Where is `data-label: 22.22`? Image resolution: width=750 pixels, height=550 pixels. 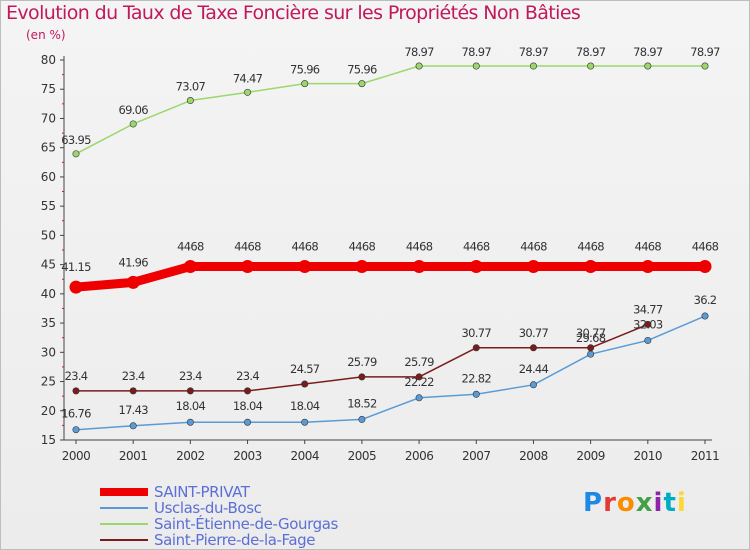
data-label: 22.22 is located at coordinates (419, 382).